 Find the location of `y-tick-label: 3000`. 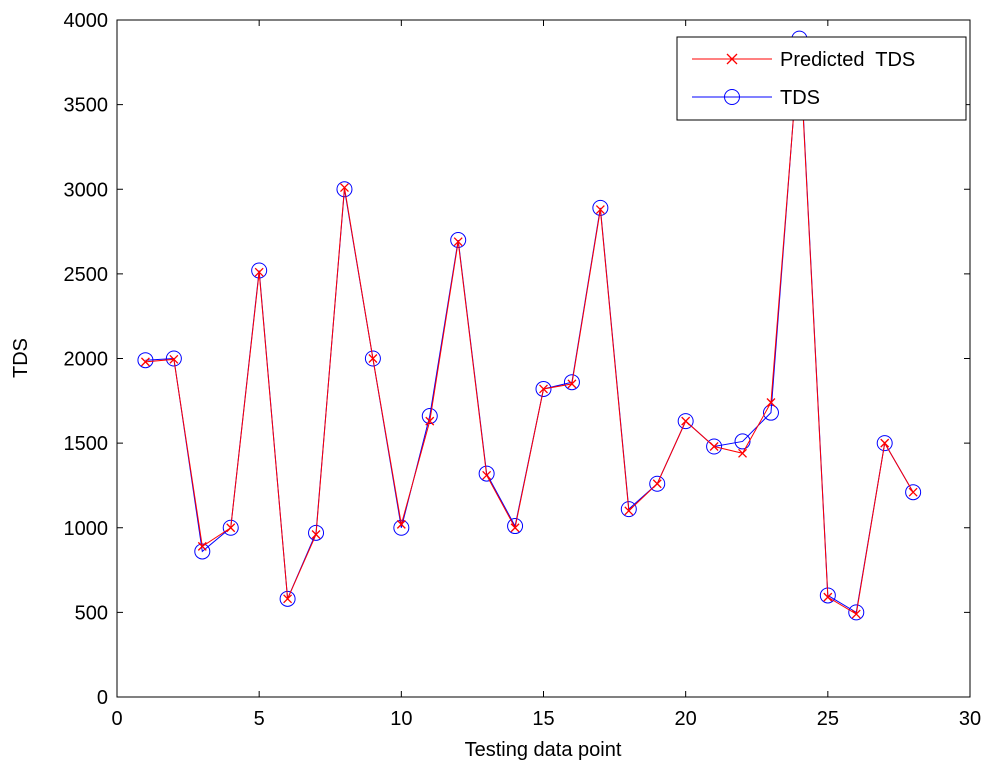

y-tick-label: 3000 is located at coordinates (86, 190).